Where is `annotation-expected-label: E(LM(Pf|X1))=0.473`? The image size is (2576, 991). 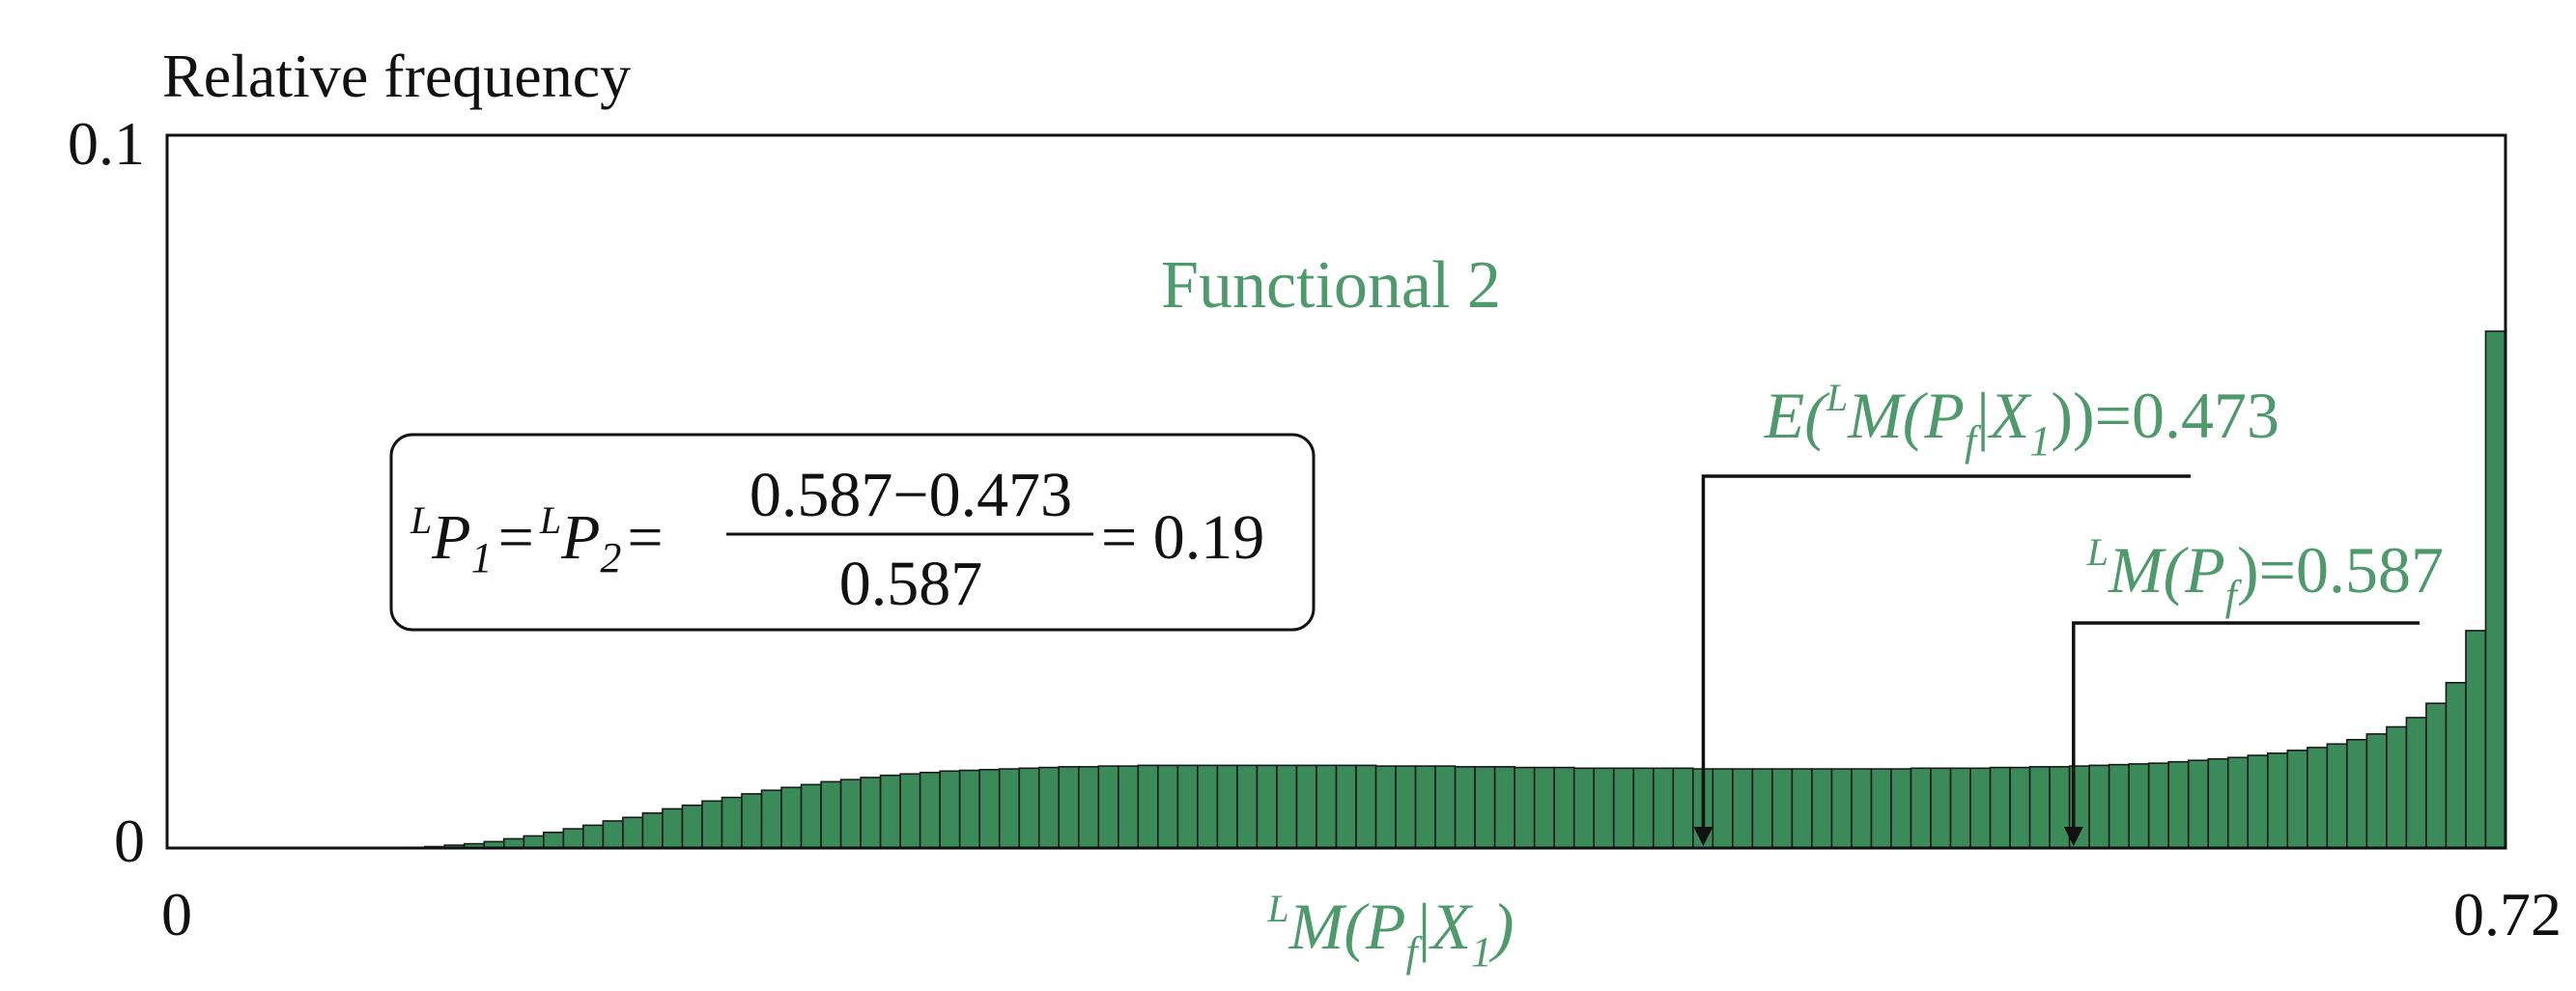
annotation-expected-label: E(LM(Pf|X1))=0.473 is located at coordinates (2021, 420).